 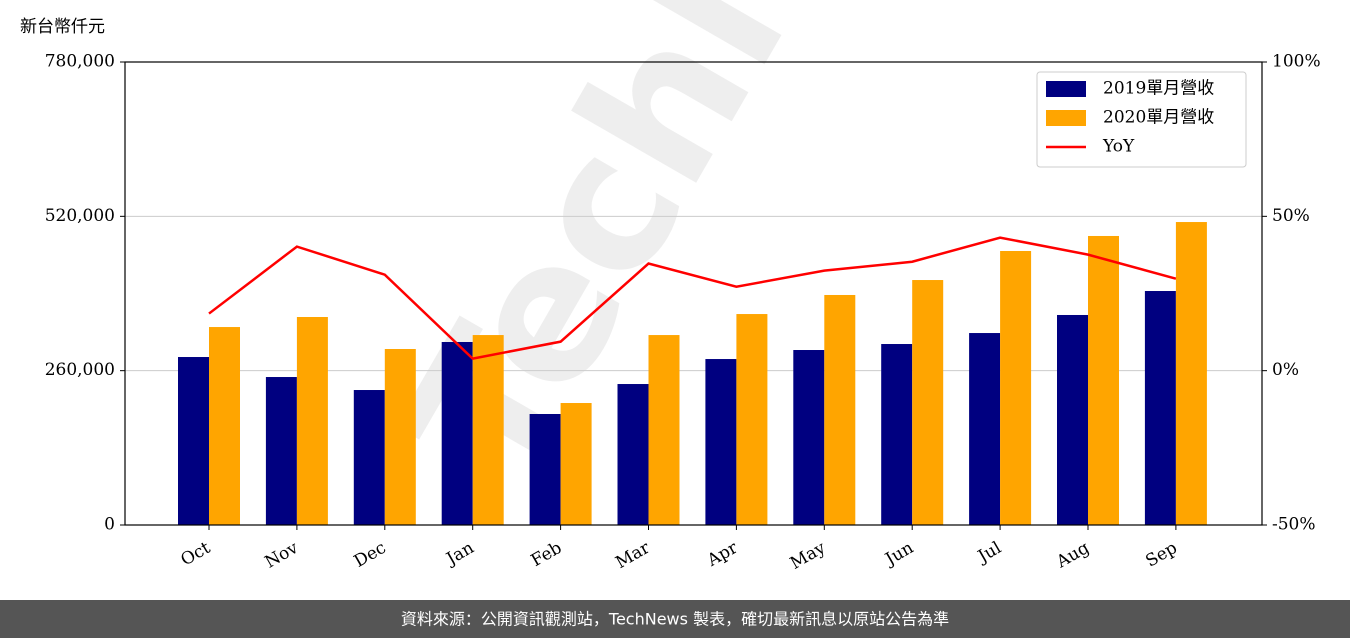 I want to click on footer-bar, so click(x=675, y=619).